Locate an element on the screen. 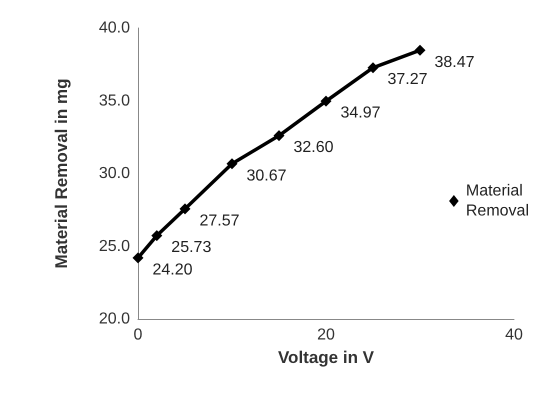 The width and height of the screenshot is (550, 404). data-label: 24.20 is located at coordinates (172, 269).